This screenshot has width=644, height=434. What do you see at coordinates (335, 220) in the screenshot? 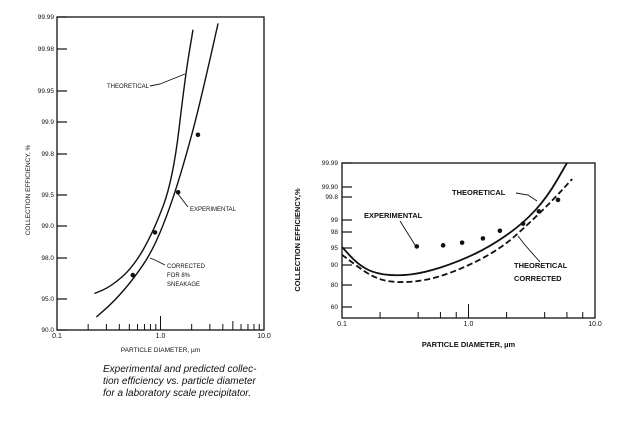
I see `y-tick-label: 99` at bounding box center [335, 220].